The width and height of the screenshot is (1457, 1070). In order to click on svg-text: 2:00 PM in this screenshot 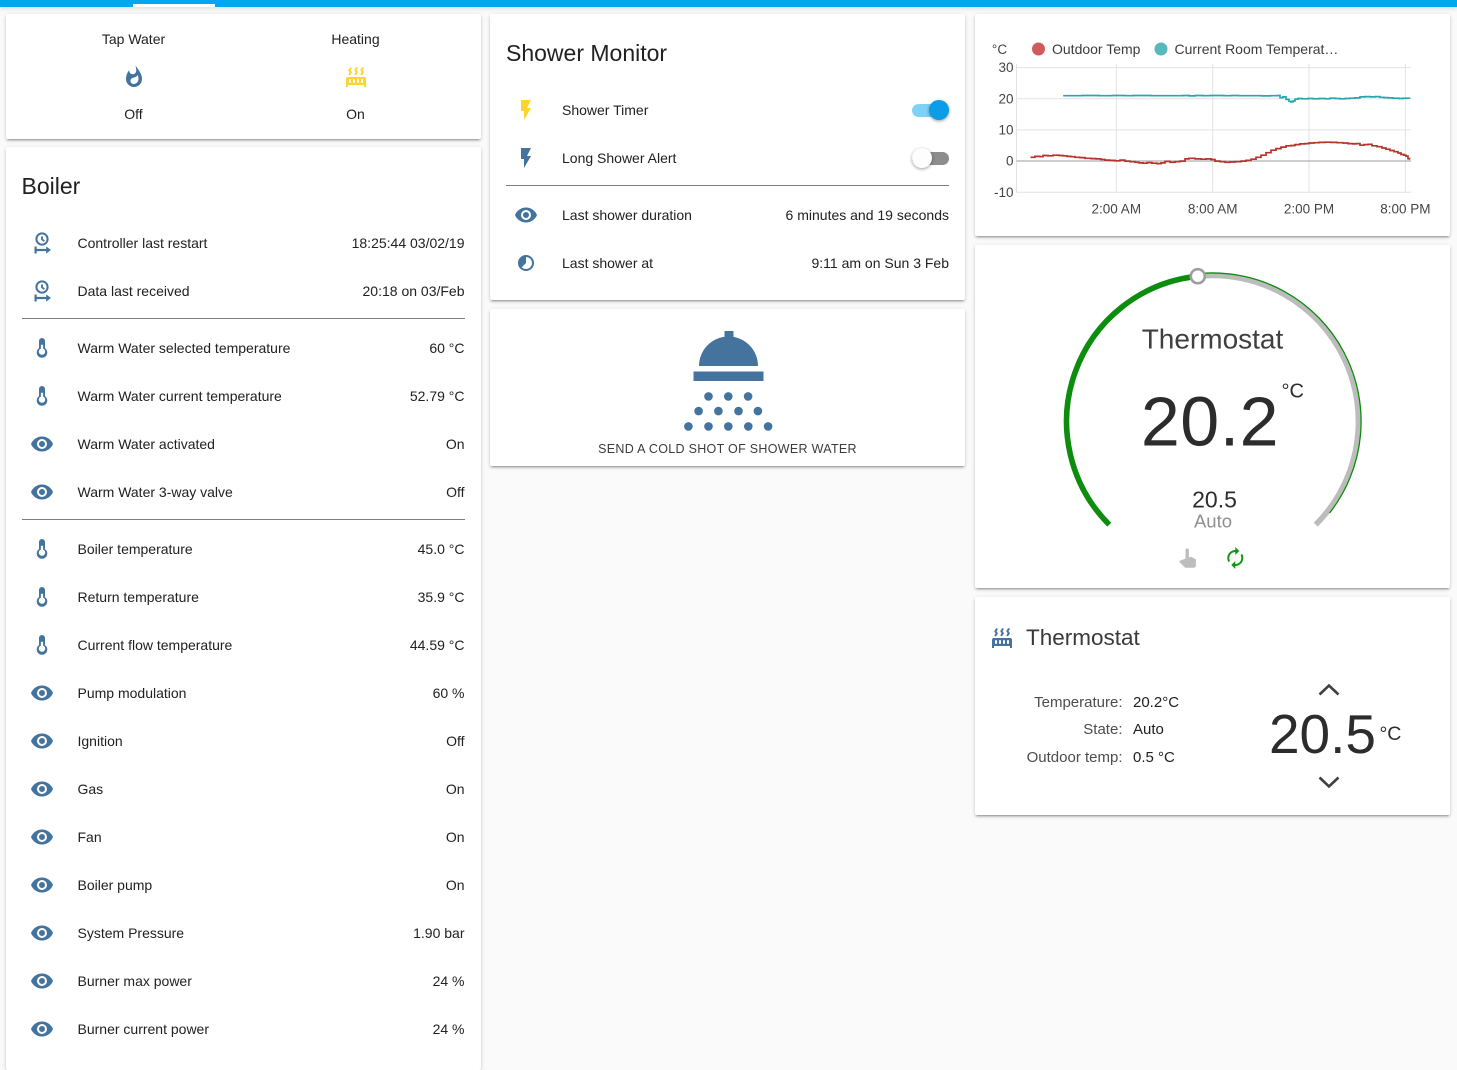, I will do `click(1308, 208)`.